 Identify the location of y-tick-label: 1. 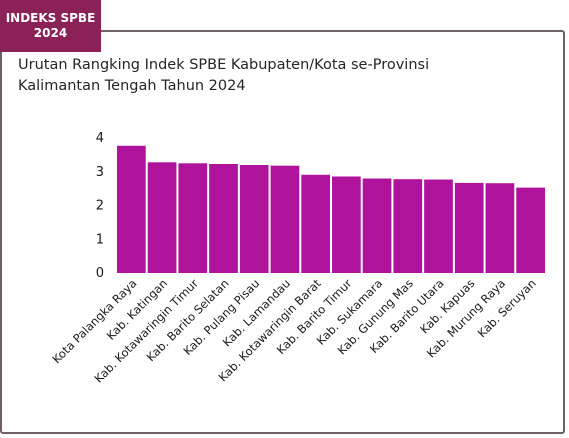
(100, 239).